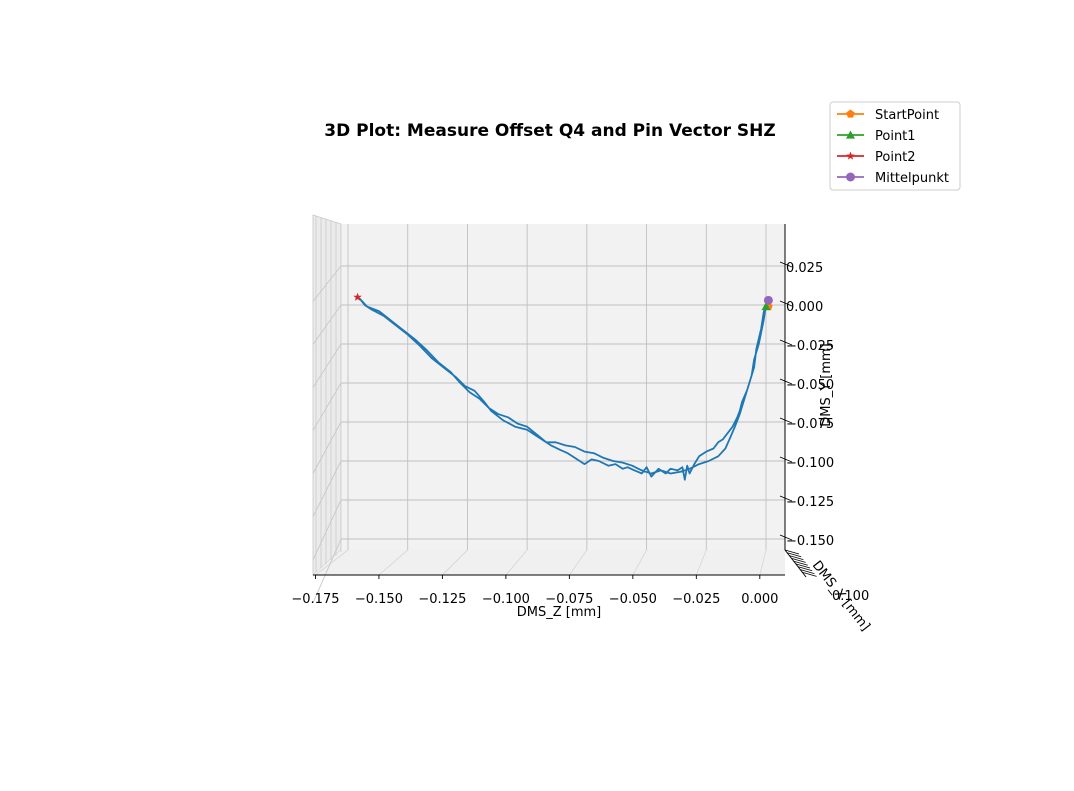 Image resolution: width=1074 pixels, height=791 pixels. I want to click on depth-axis-ticks, so click(800, 563).